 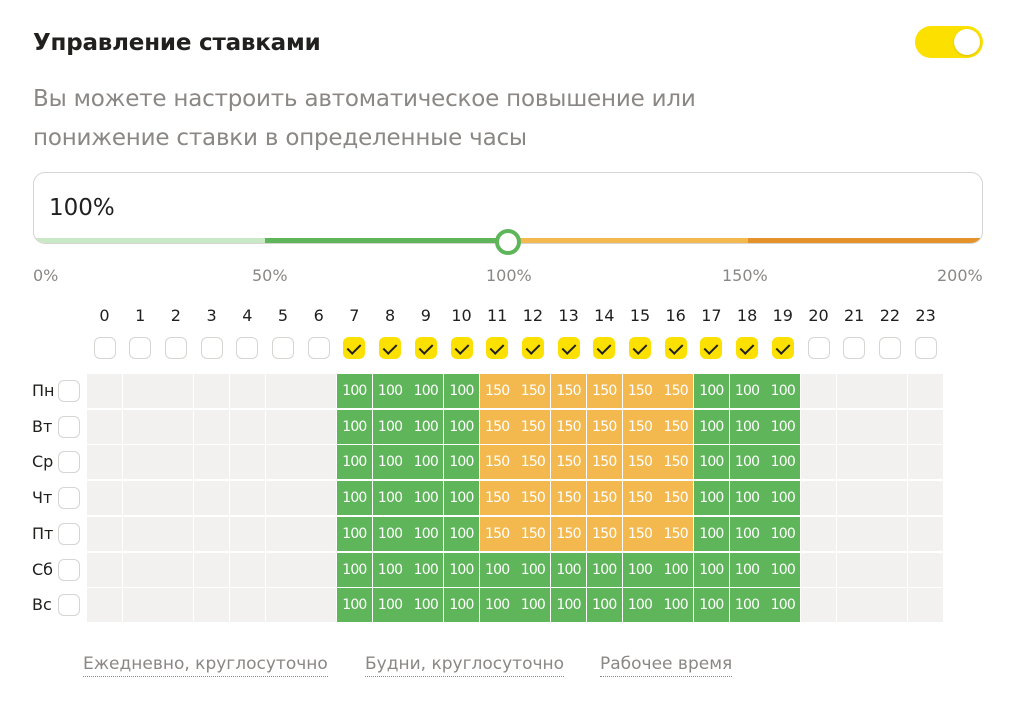 What do you see at coordinates (508, 240) in the screenshot?
I see `rate-slider-track` at bounding box center [508, 240].